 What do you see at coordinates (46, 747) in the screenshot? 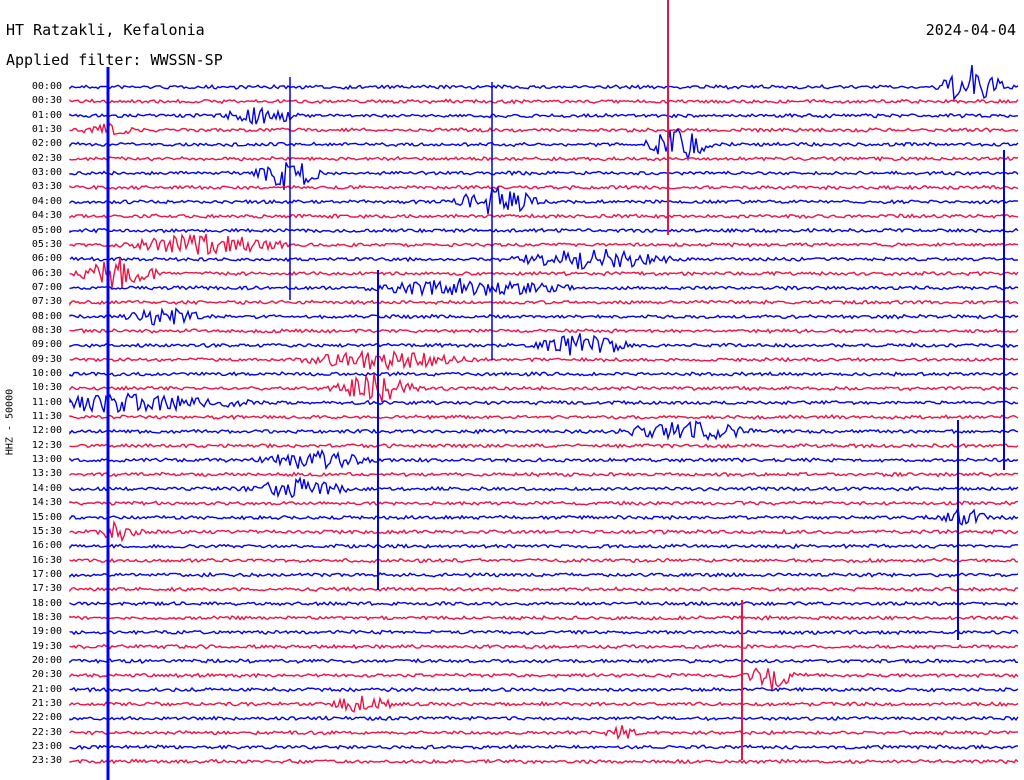
I see `time-label: 23:00` at bounding box center [46, 747].